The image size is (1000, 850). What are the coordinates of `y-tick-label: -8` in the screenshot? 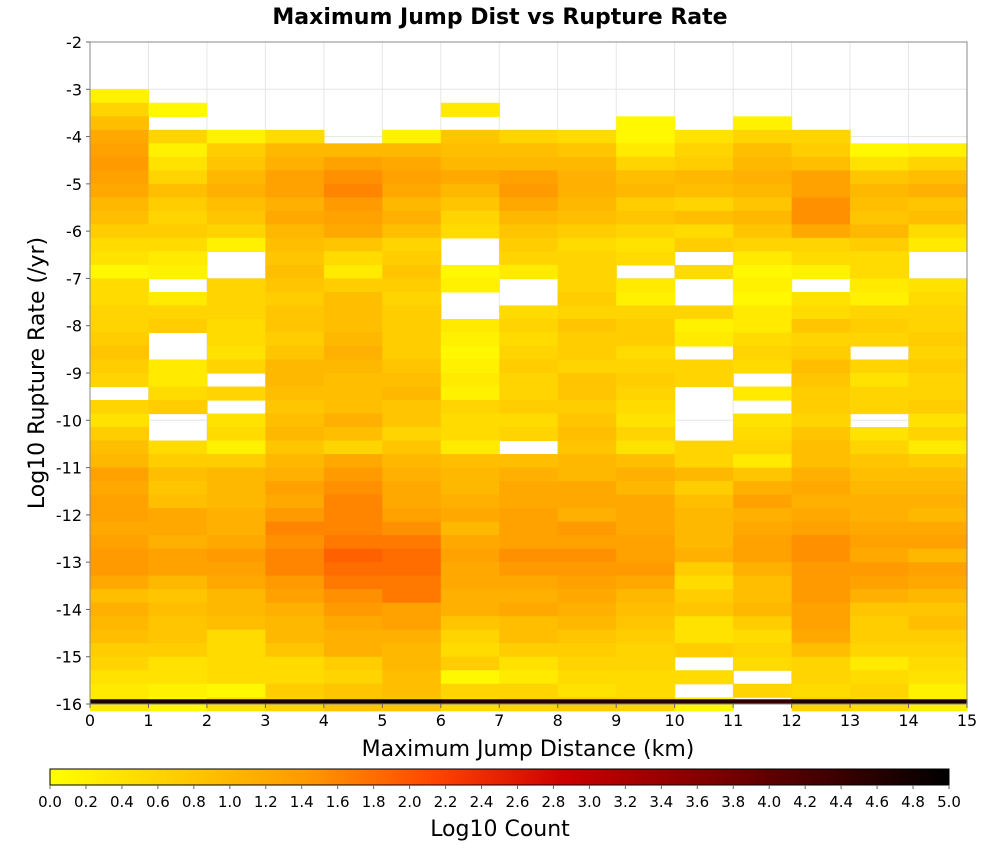 It's located at (74, 326).